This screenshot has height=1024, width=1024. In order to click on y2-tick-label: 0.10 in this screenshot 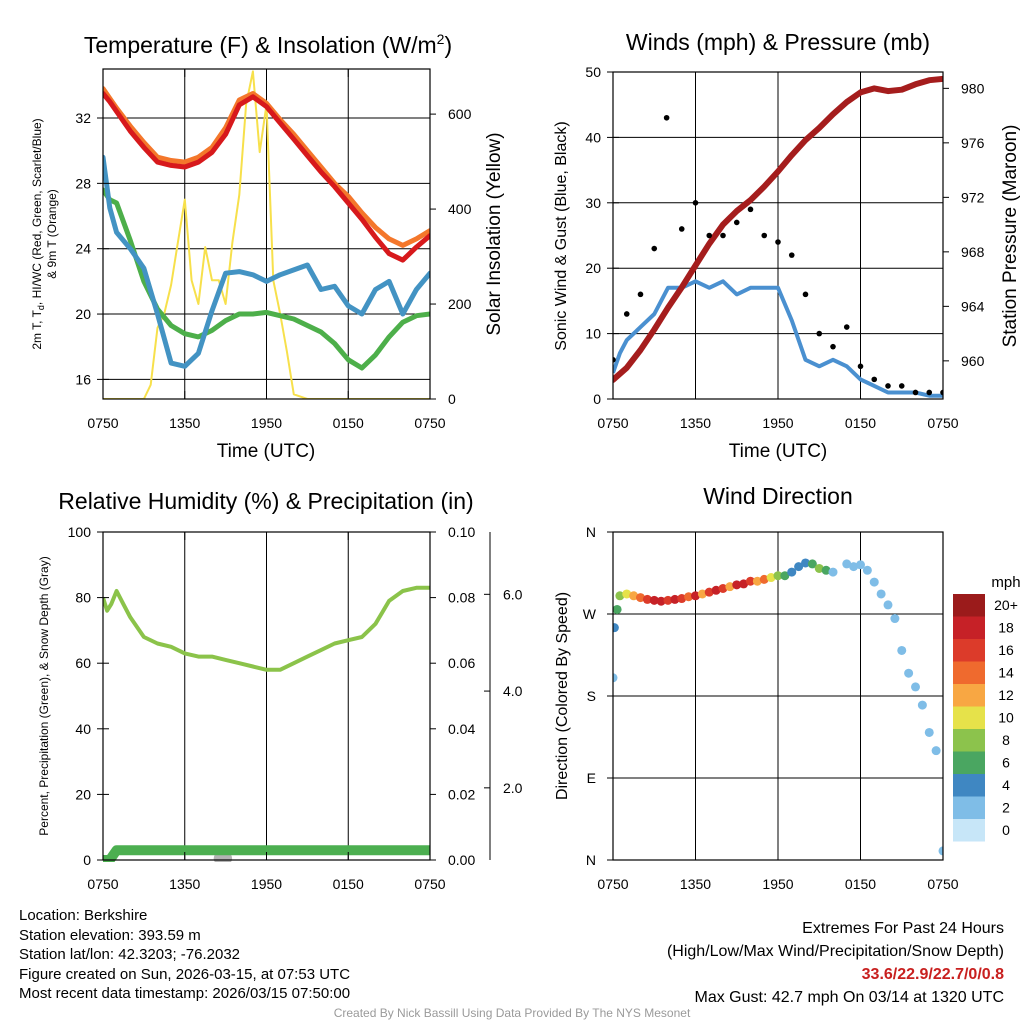, I will do `click(461, 532)`.